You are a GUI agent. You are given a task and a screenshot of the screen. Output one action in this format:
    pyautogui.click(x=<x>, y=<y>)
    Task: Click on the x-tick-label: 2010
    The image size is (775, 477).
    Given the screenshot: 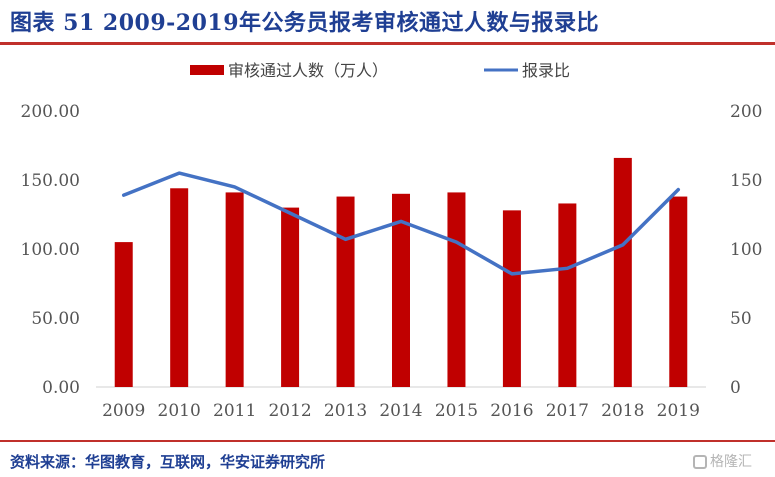 What is the action you would take?
    pyautogui.click(x=179, y=411)
    